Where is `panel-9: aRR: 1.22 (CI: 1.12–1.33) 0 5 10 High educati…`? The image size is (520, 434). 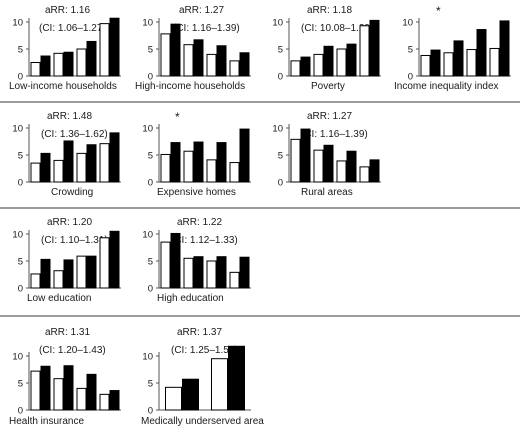 panel-9: aRR: 1.22 (CI: 1.12–1.33) 0 5 10 High educati… is located at coordinates (196, 260).